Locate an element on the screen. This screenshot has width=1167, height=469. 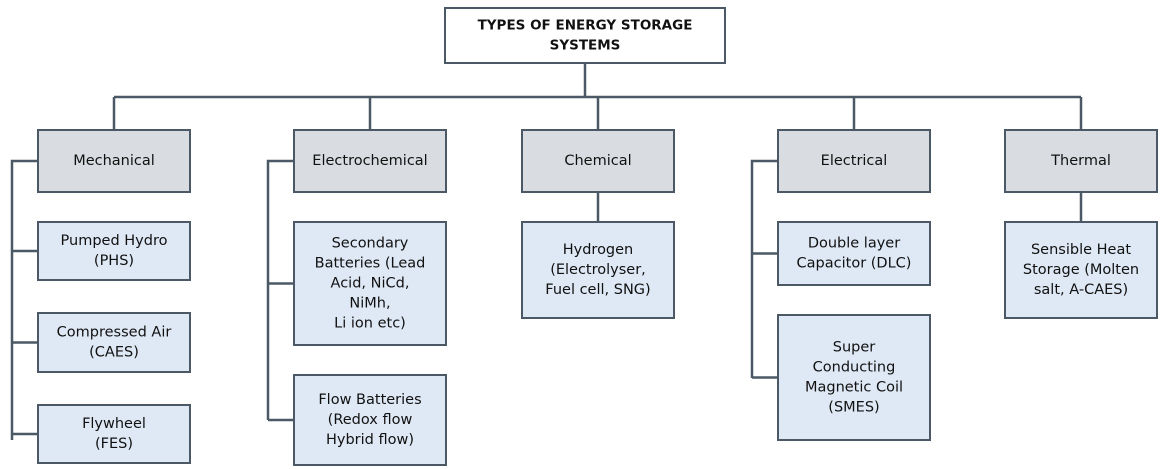
leaf-box-text: (CAES) is located at coordinates (114, 353).